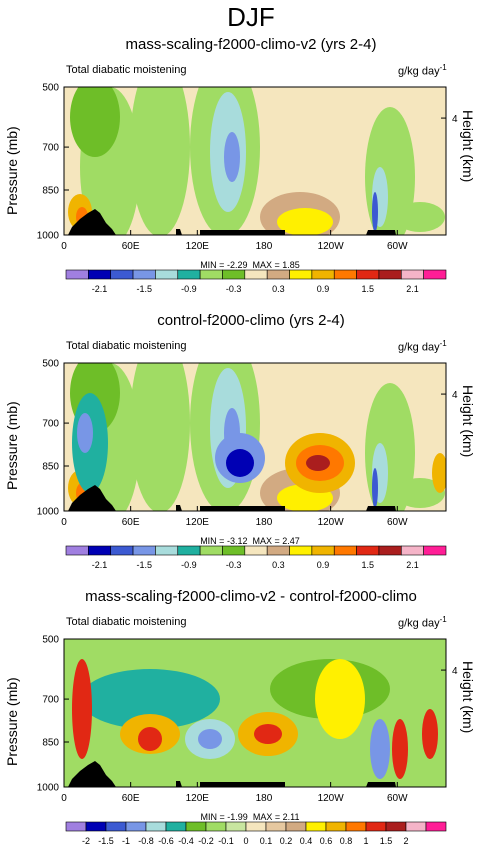 This screenshot has width=502, height=851. Describe the element at coordinates (250, 817) in the screenshot. I see `panel-3-minmax: MIN = -1.99 MAX = 2.11` at that location.